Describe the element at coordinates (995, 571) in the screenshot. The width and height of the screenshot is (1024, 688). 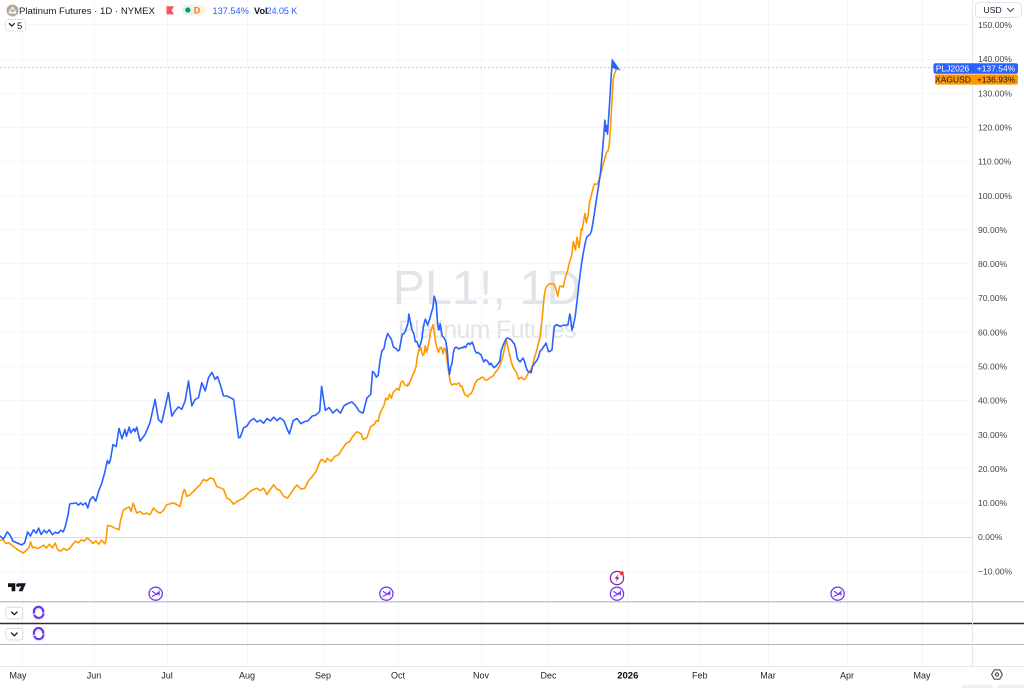
I see `svg-text: −10.00%` at that location.